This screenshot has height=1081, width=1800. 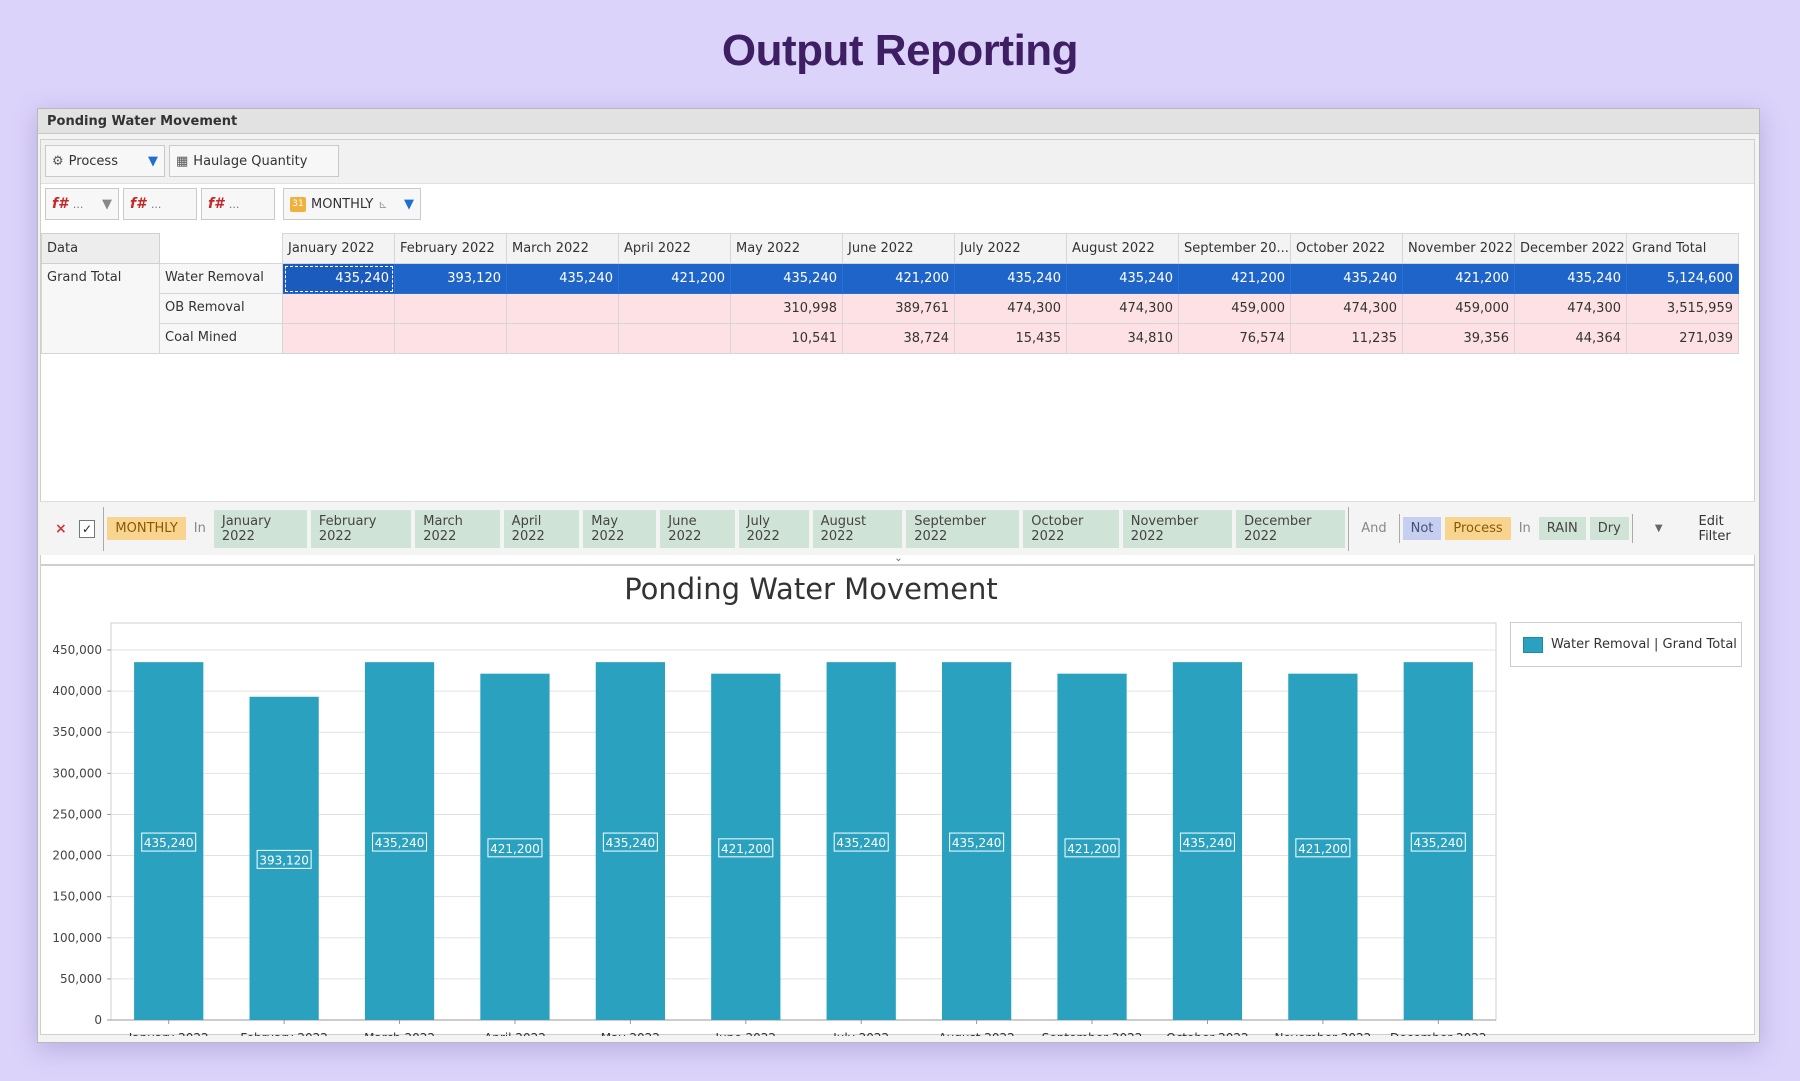 What do you see at coordinates (1682, 248) in the screenshot?
I see `column-header: Grand Total` at bounding box center [1682, 248].